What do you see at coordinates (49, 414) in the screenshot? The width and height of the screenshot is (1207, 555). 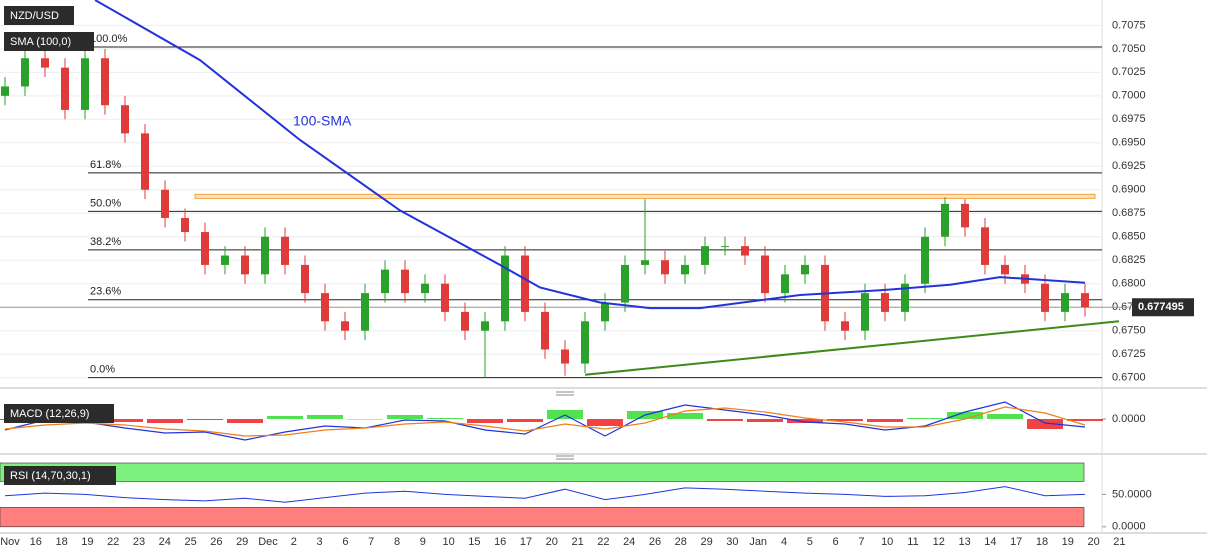 I see `panel-title: MACD (12,26,9)` at bounding box center [49, 414].